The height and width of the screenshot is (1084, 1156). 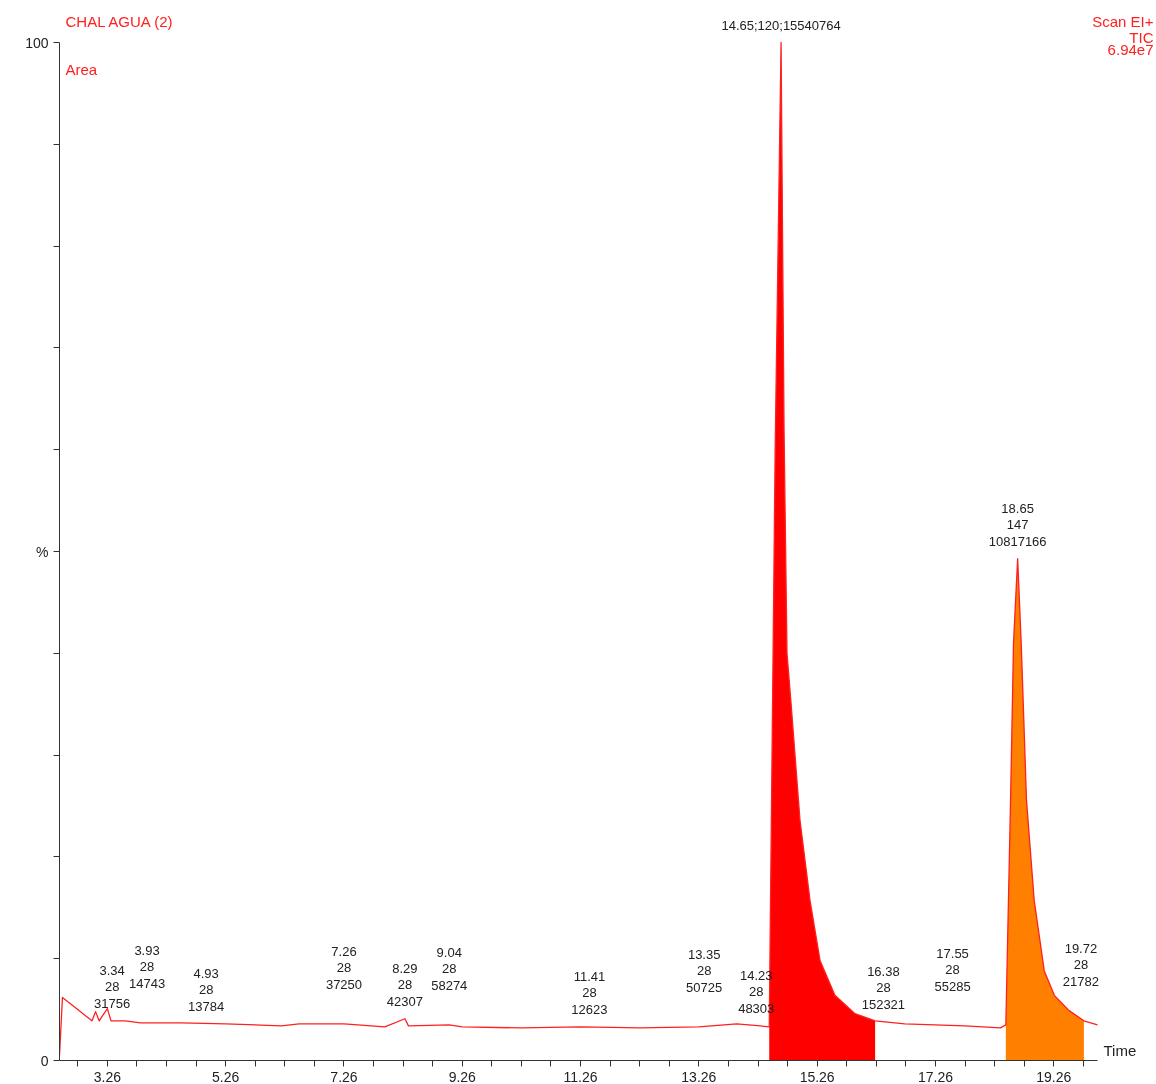 What do you see at coordinates (462, 1076) in the screenshot?
I see `x-tick-label: 9.26` at bounding box center [462, 1076].